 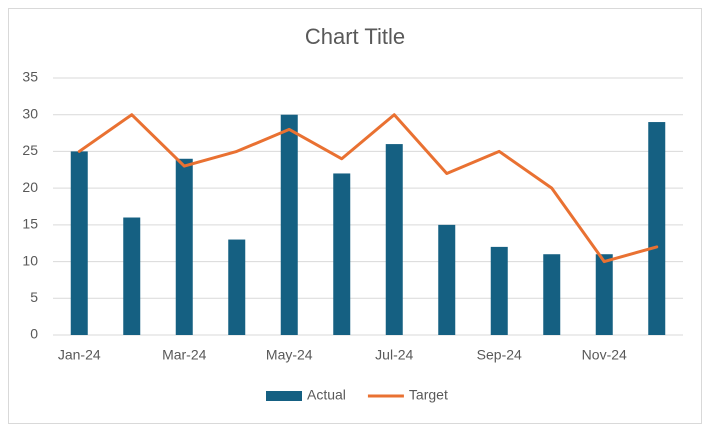 What do you see at coordinates (499, 355) in the screenshot?
I see `x-tick-label: Sep-24` at bounding box center [499, 355].